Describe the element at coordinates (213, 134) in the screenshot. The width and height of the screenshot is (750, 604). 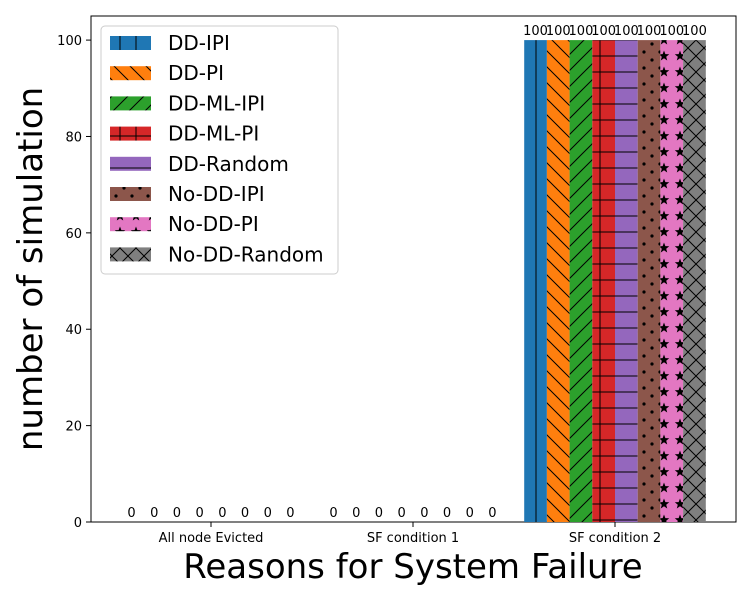
I see `legend-label: DD-ML-PI` at that location.